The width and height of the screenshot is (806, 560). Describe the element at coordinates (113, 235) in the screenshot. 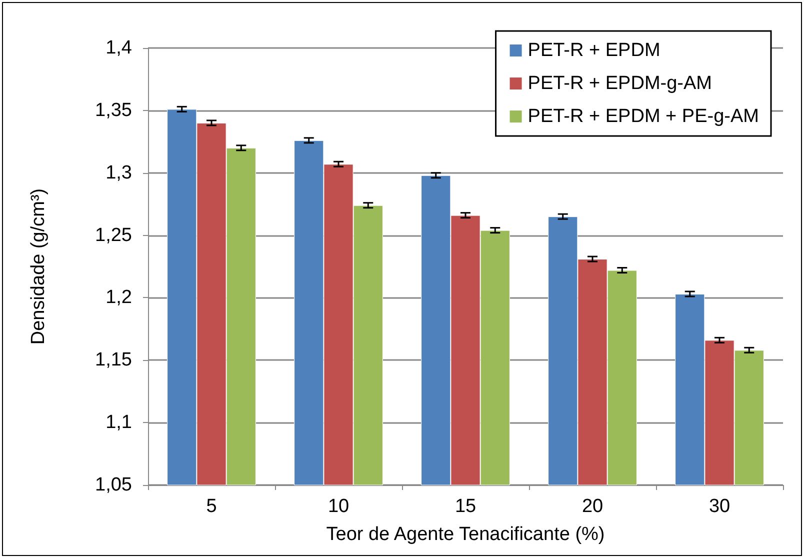

I see `y-tick-label: 1,25` at that location.